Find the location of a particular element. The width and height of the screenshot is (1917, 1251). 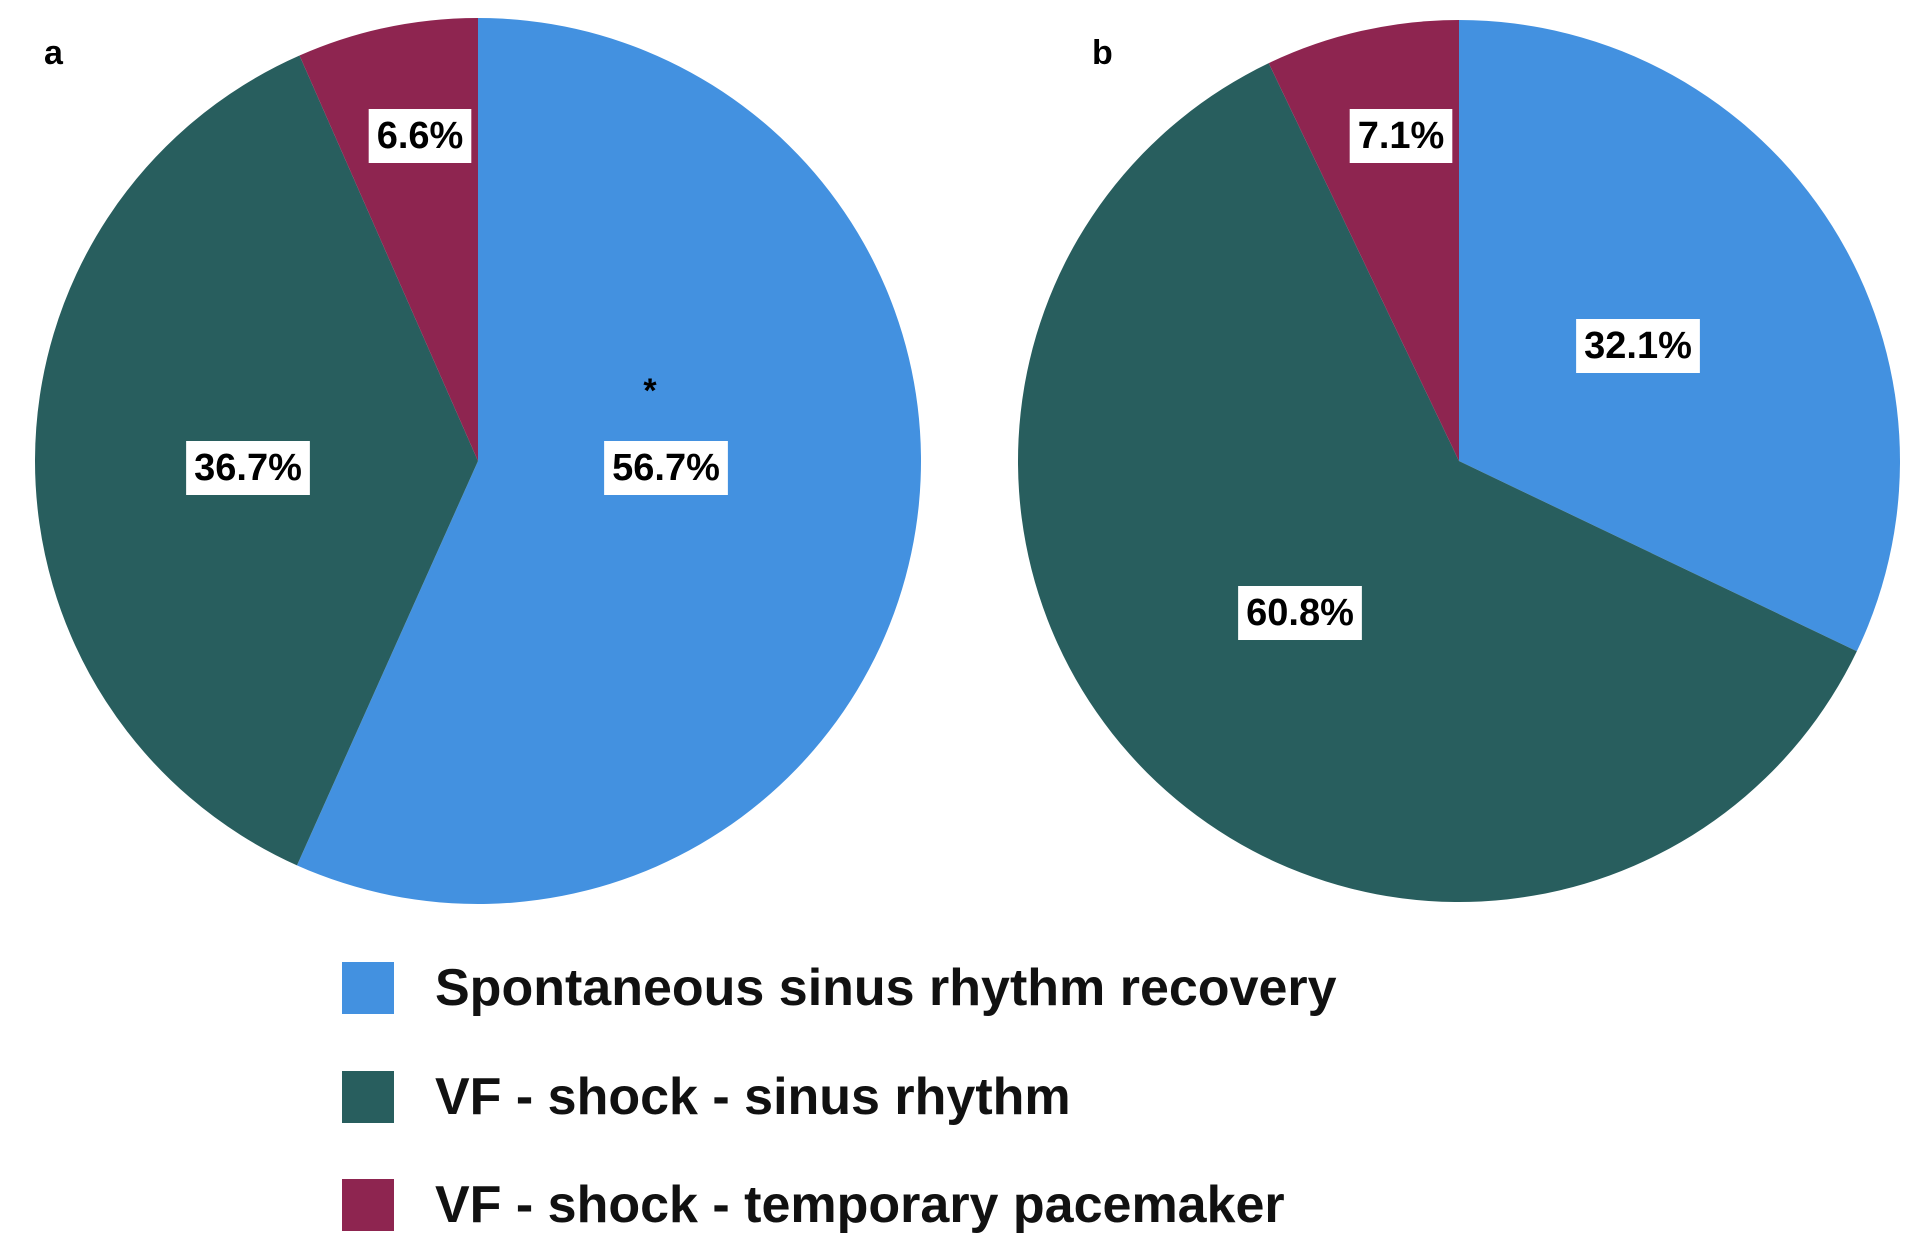

slice-label-text: 60.8% is located at coordinates (1300, 613).